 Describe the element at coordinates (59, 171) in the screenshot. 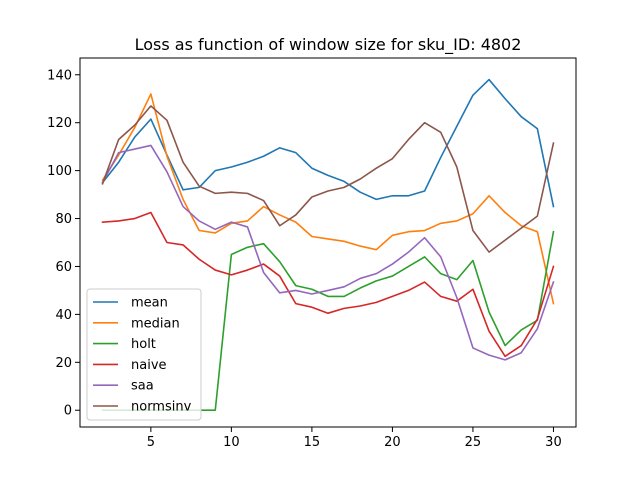

I see `y-tick-label: 100` at that location.